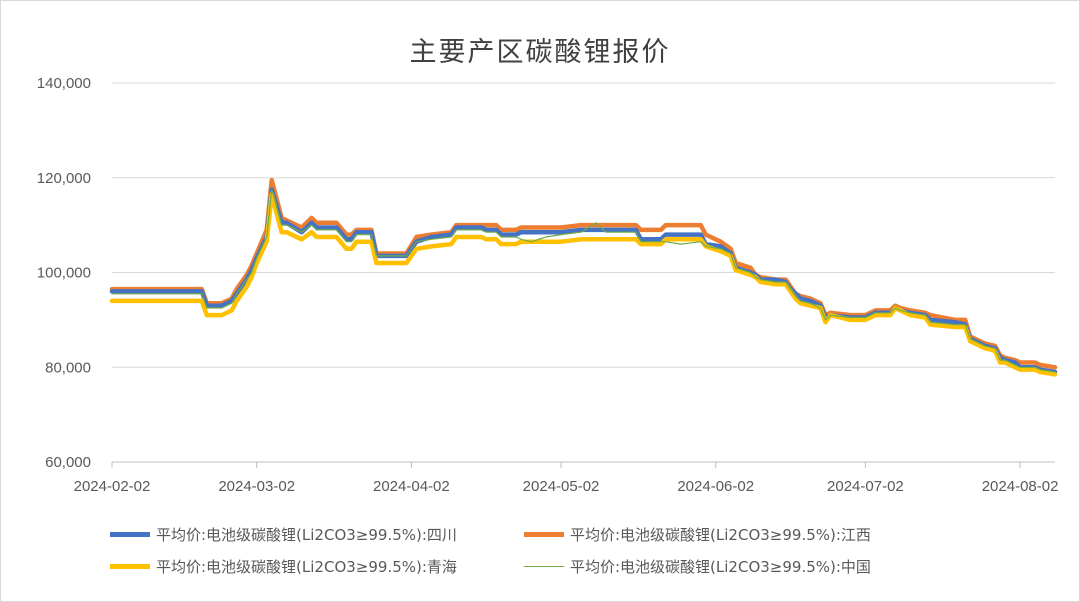 The image size is (1080, 602). What do you see at coordinates (68, 367) in the screenshot?
I see `y-tick-label: 80,000` at bounding box center [68, 367].